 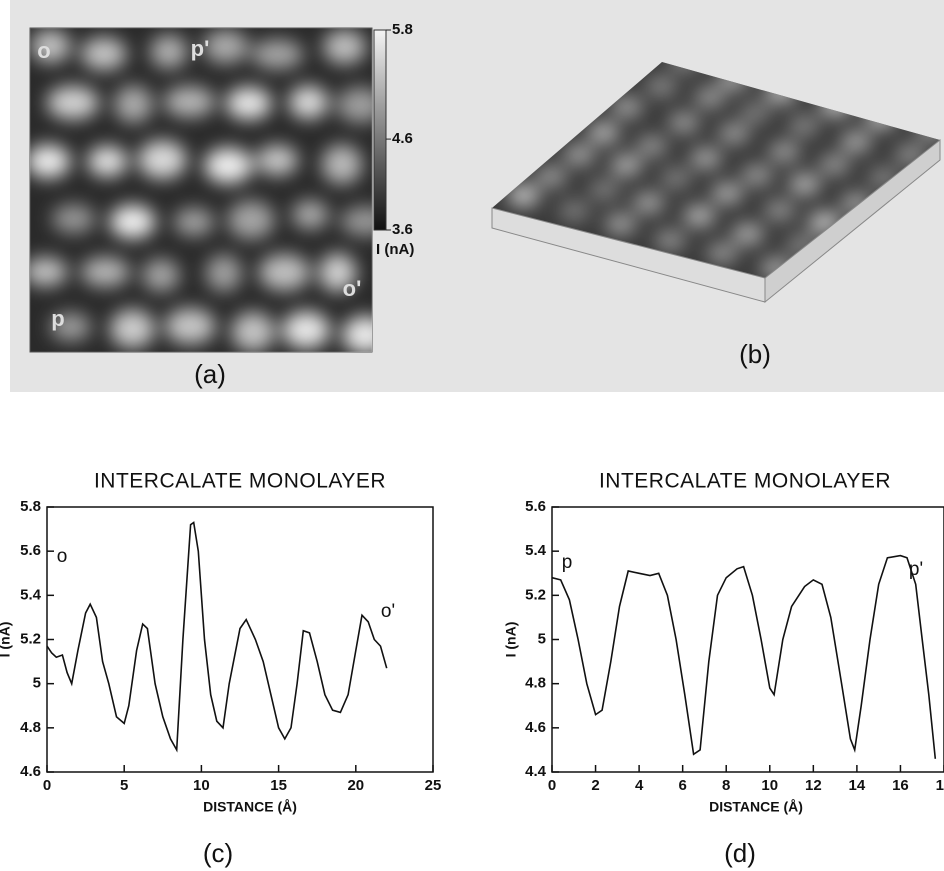 I want to click on stm-image, so click(x=201, y=190).